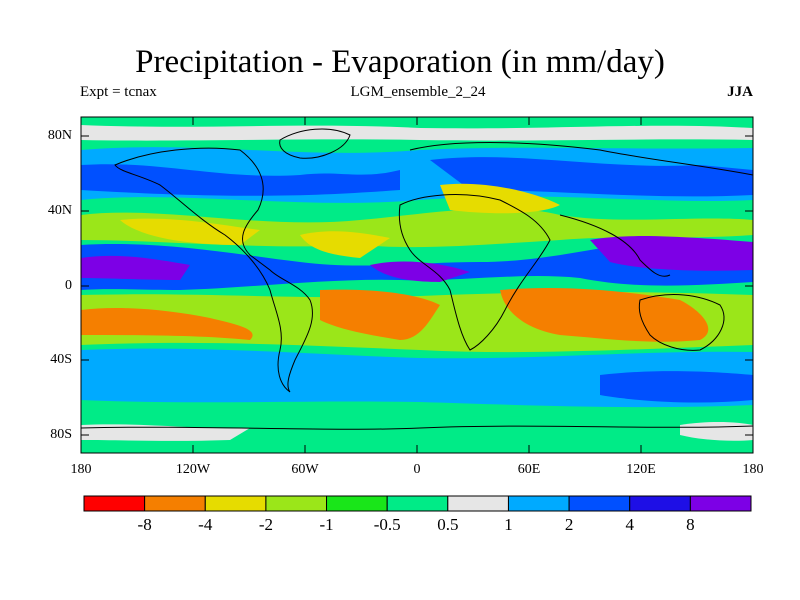 This screenshot has width=800, height=600. Describe the element at coordinates (61, 434) in the screenshot. I see `lat-label-80s: 80S` at that location.